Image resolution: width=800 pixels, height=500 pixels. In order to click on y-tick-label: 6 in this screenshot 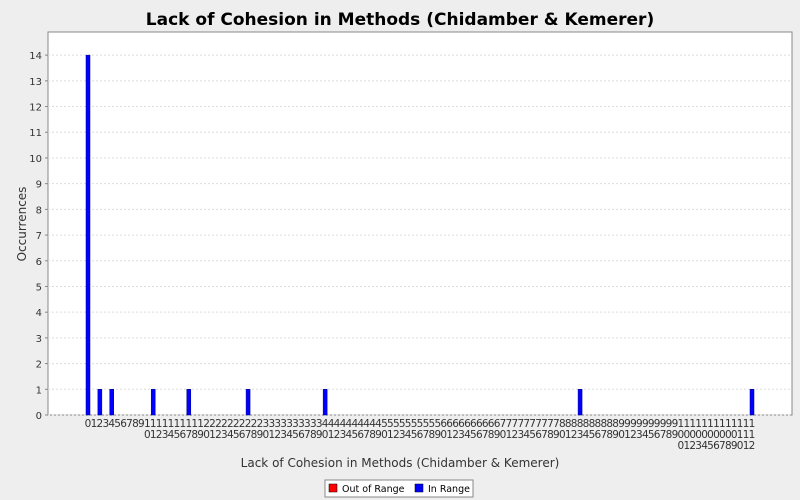, I will do `click(39, 262)`.